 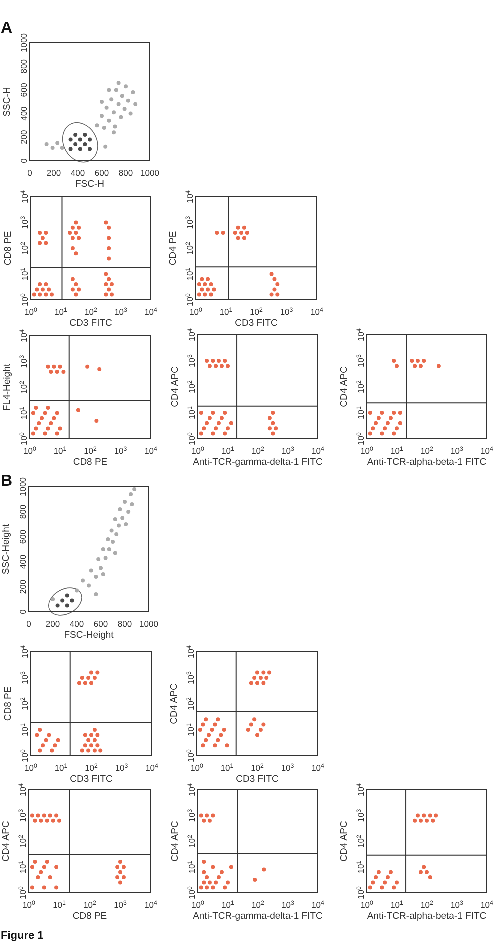 I want to click on x-axis-title: FSC-H, so click(x=90, y=184).